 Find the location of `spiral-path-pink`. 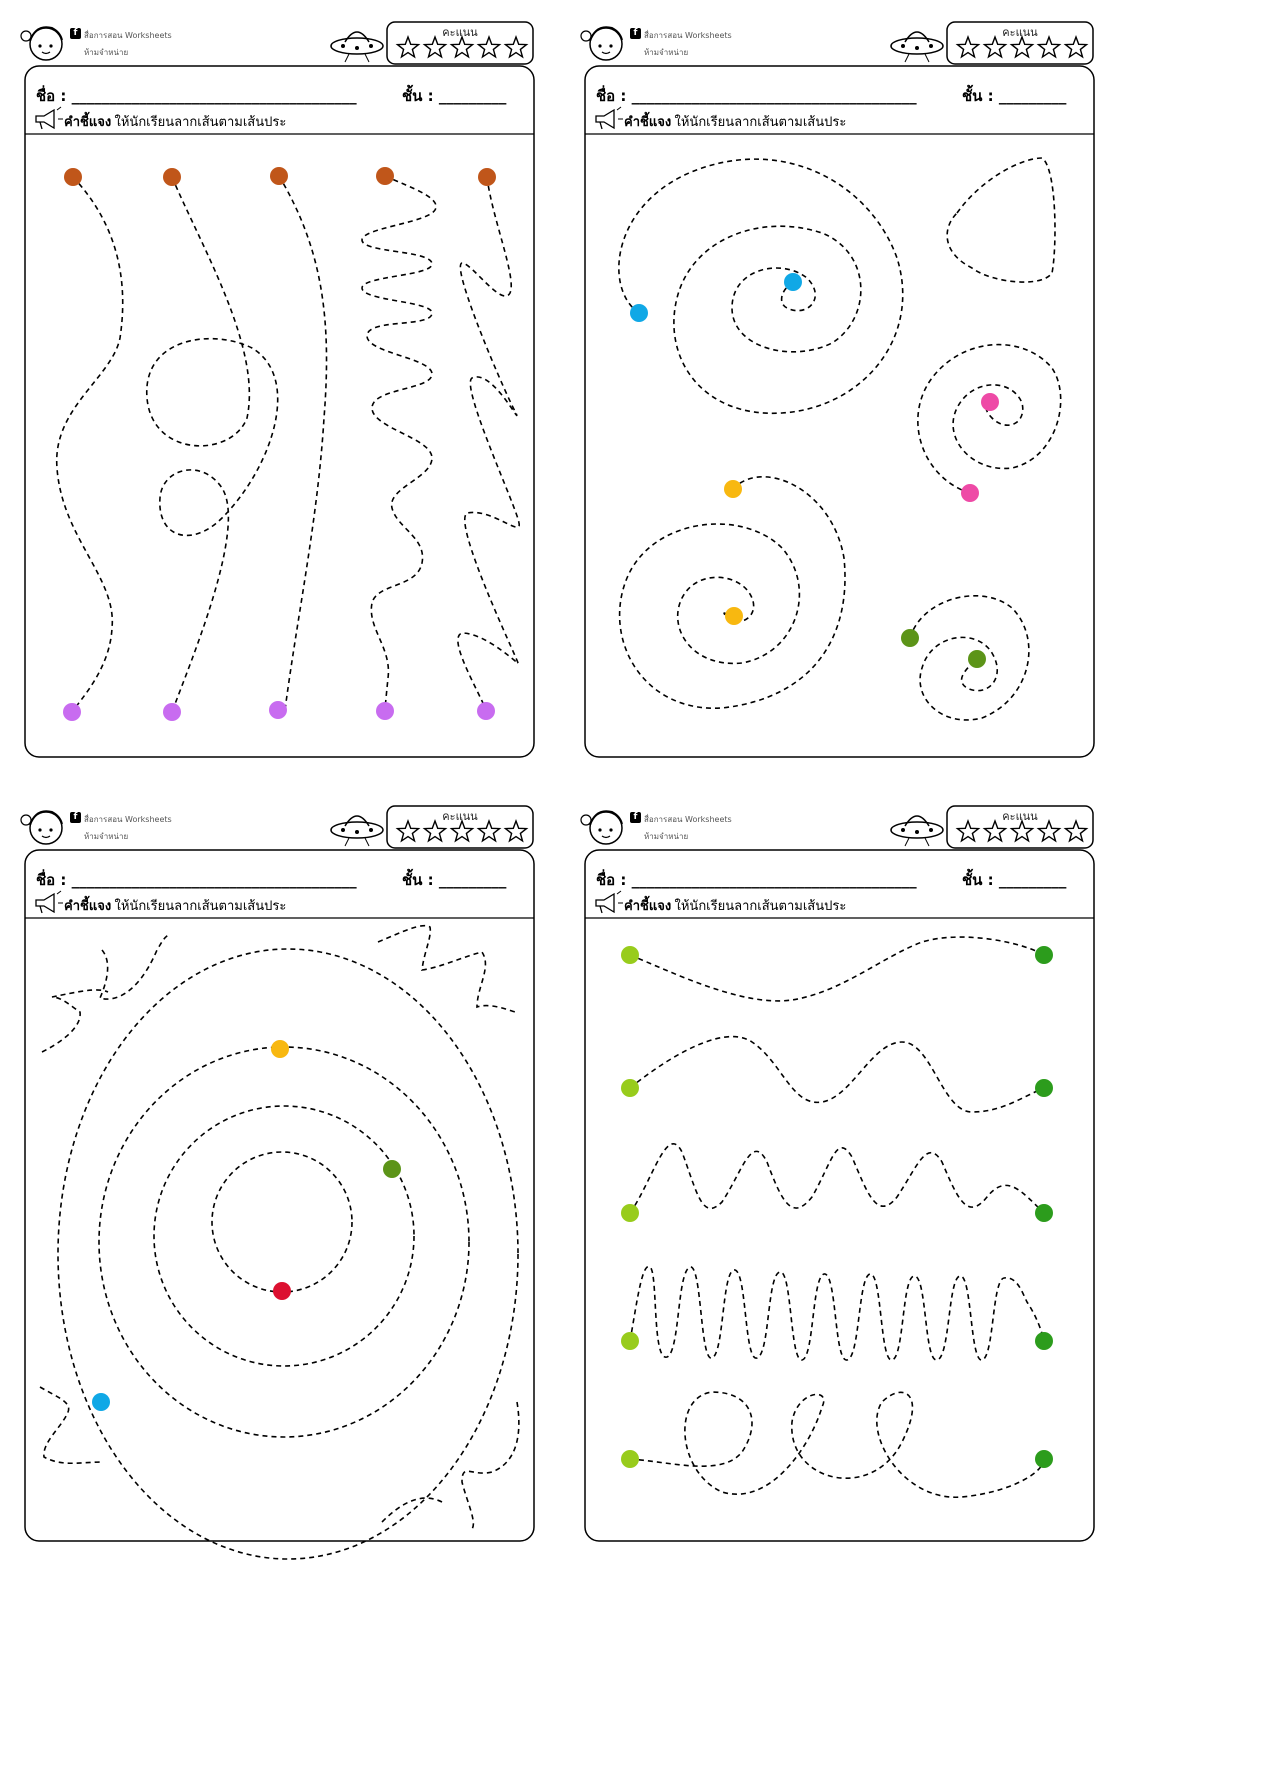

spiral-path-pink is located at coordinates (989, 418).